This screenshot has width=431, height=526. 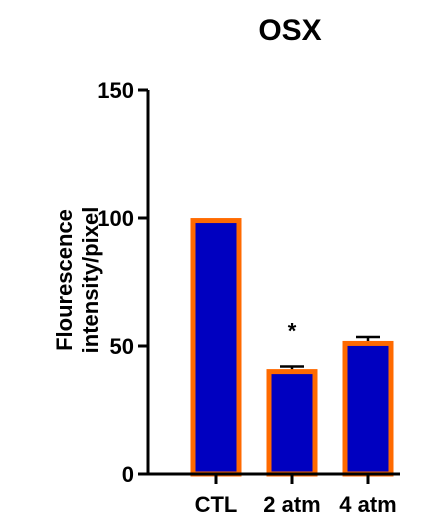 I want to click on x-tick-label: CTL, so click(x=216, y=504).